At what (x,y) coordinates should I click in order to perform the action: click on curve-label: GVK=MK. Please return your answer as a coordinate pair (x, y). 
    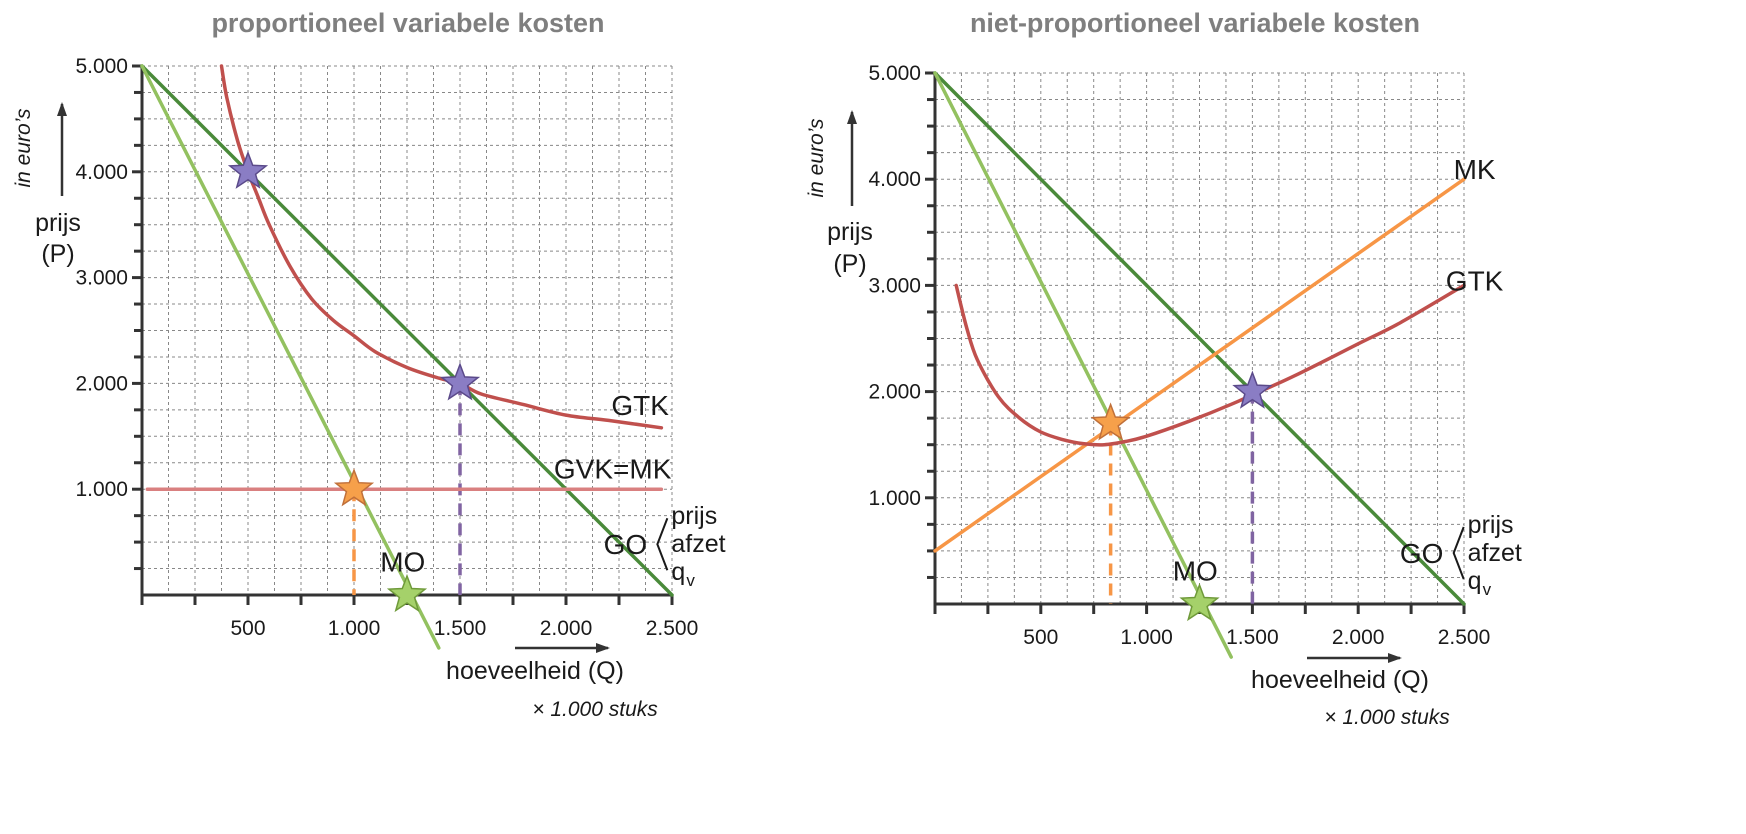
    Looking at the image, I should click on (613, 469).